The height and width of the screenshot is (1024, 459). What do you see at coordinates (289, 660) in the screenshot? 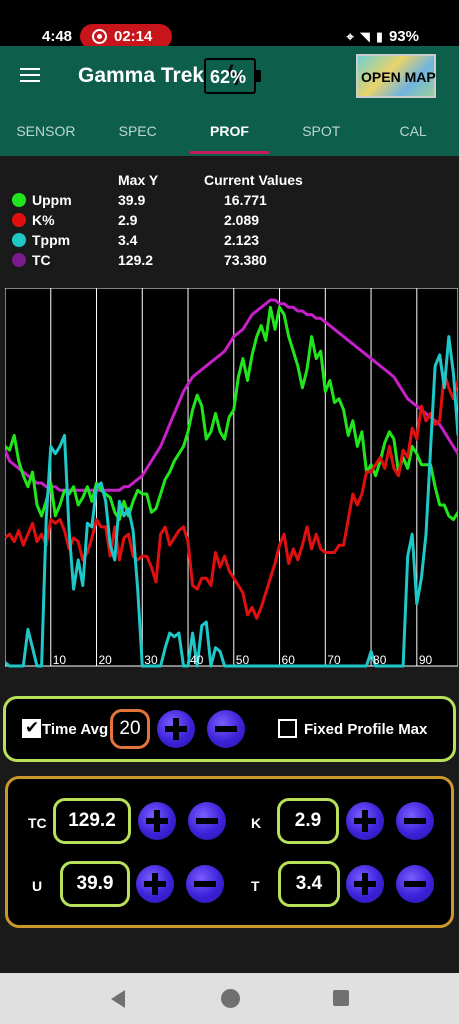
I see `x-tick-label: 60` at bounding box center [289, 660].